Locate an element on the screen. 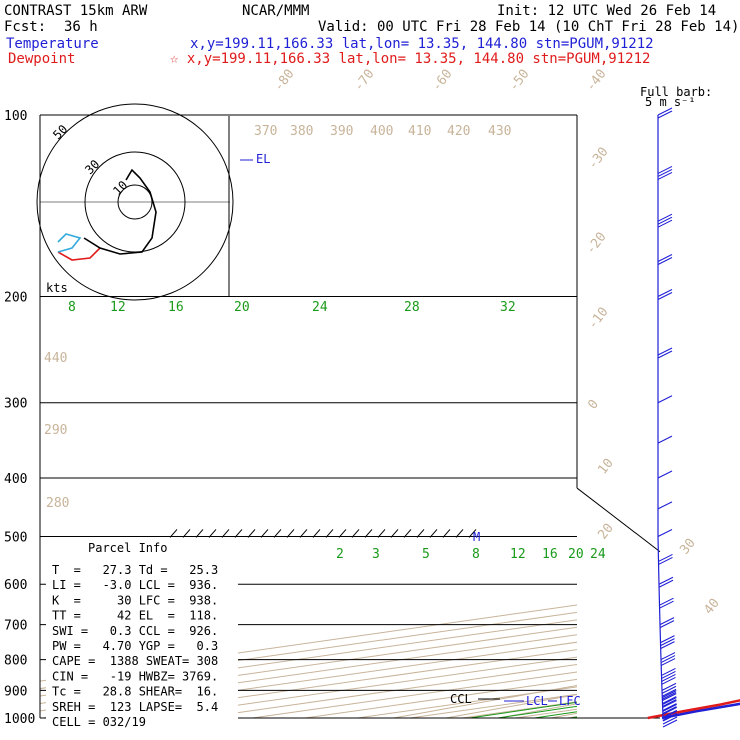 The height and width of the screenshot is (740, 740). isotherm-label: -40 is located at coordinates (596, 81).